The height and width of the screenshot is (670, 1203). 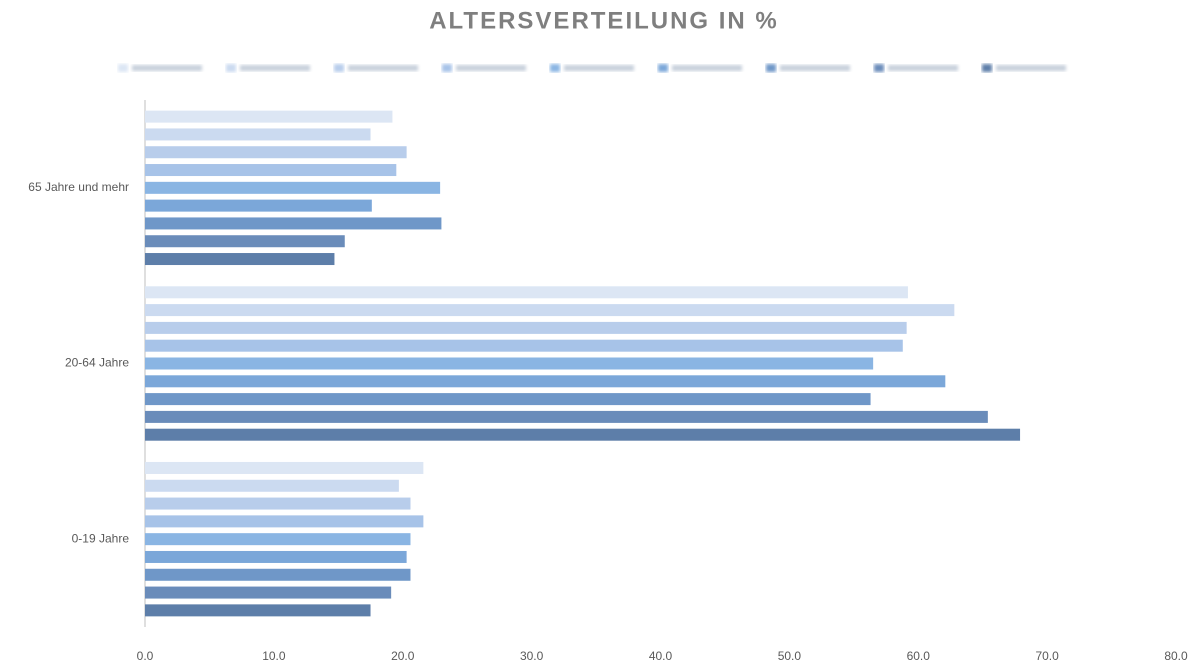 What do you see at coordinates (101, 538) in the screenshot?
I see `y-tick-label: 0-19 Jahre` at bounding box center [101, 538].